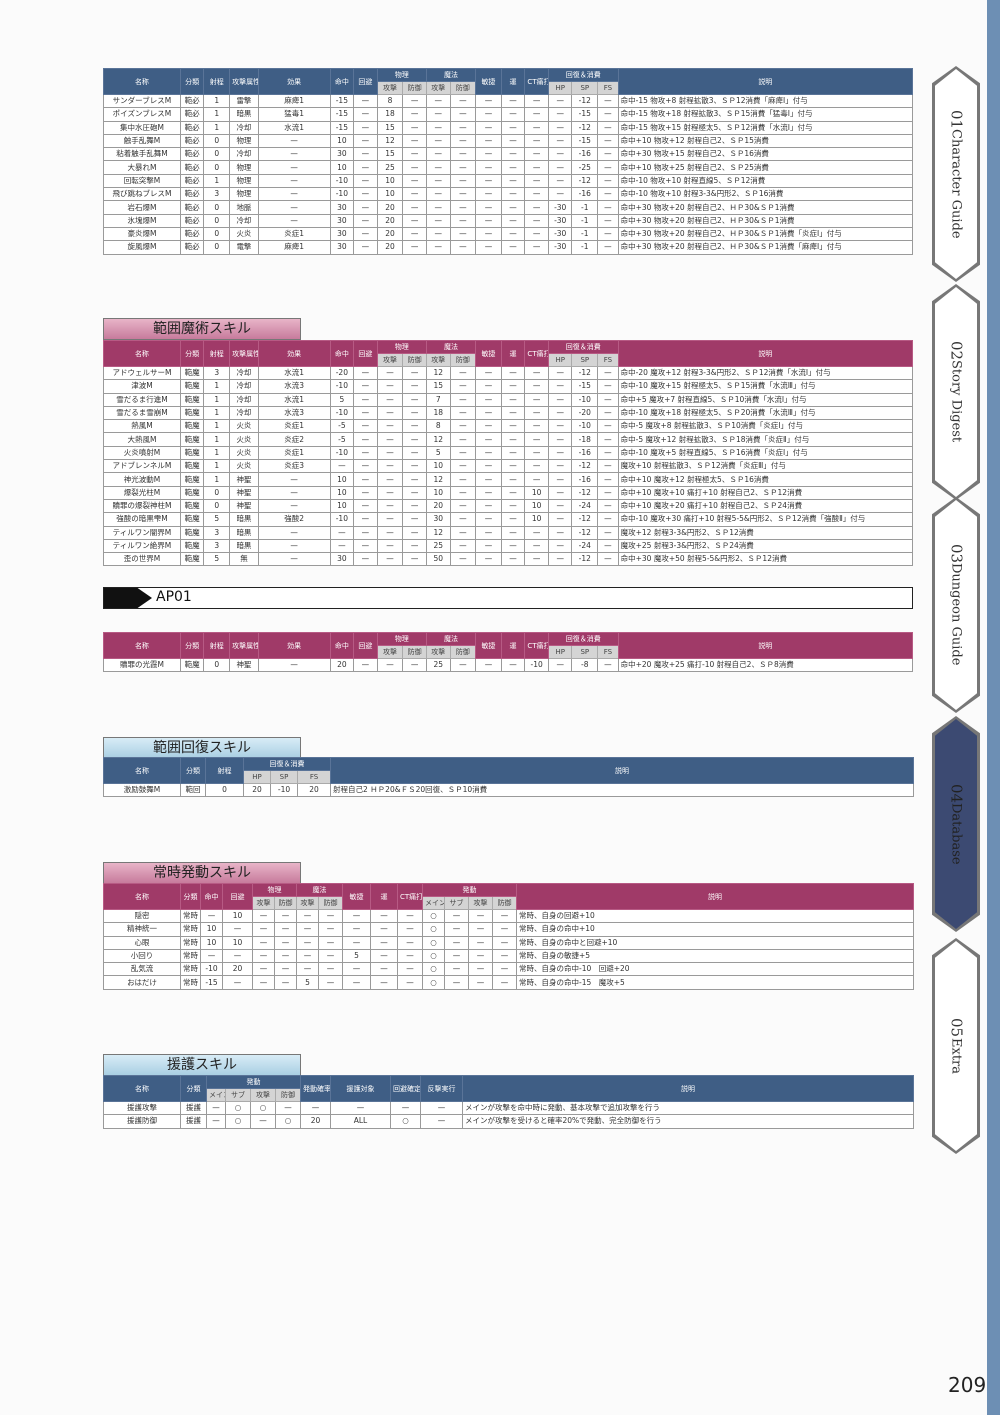 The width and height of the screenshot is (1000, 1415). Describe the element at coordinates (193, 1121) in the screenshot. I see `table-cell: 援護` at that location.